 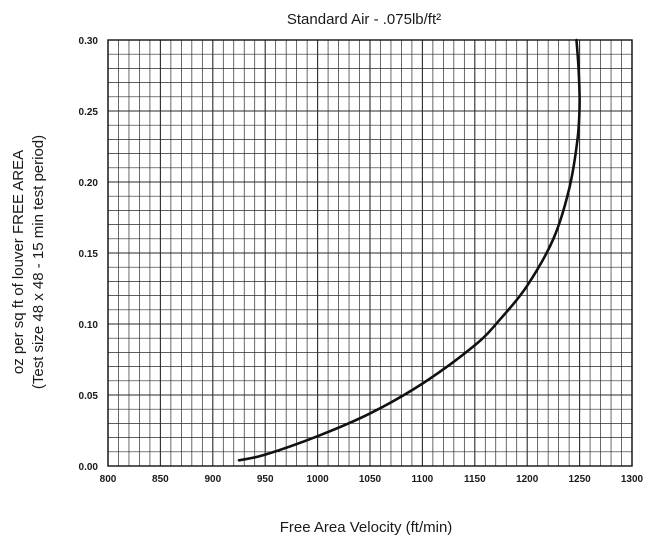 I want to click on y-axis-label-line2: (Test size 48 x 48 - 15 min test period), so click(x=38, y=262).